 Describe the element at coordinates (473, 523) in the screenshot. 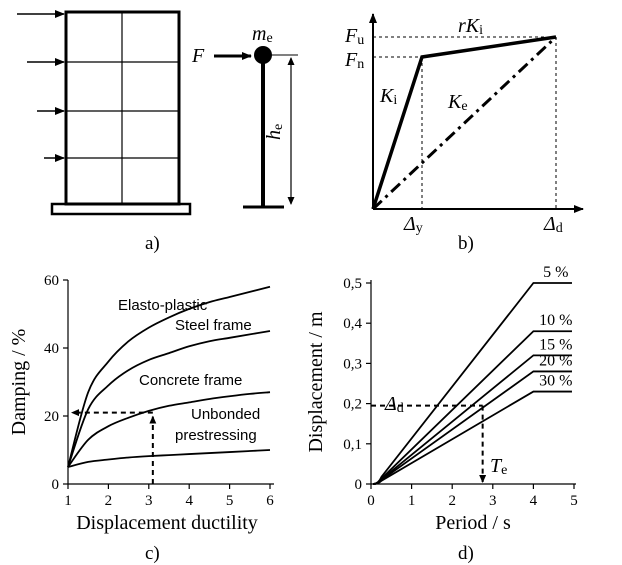

I see `x-axis-label-d: Period / s` at that location.